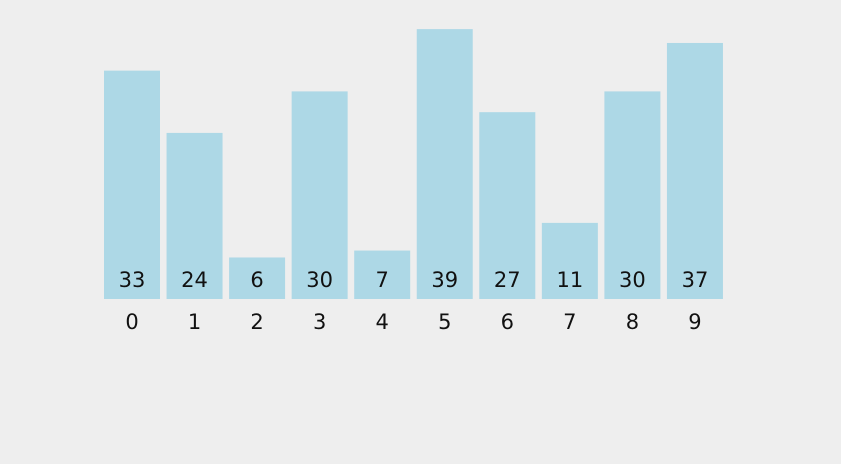 This screenshot has height=464, width=841. What do you see at coordinates (507, 280) in the screenshot?
I see `bar-value-label: 27` at bounding box center [507, 280].